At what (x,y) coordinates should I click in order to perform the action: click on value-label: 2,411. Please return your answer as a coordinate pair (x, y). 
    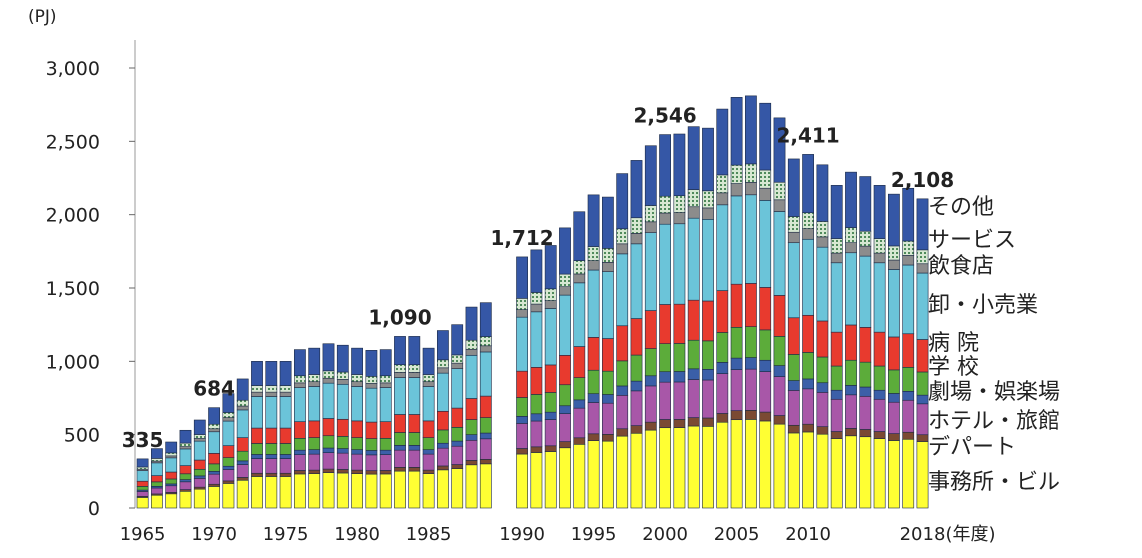
    Looking at the image, I should click on (807, 135).